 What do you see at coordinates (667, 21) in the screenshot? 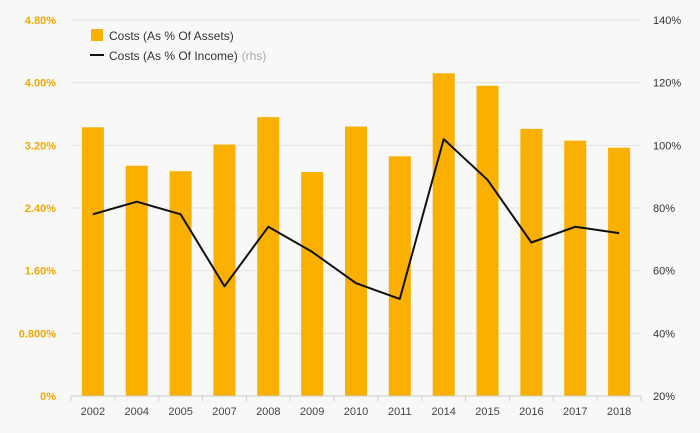
I see `right-tick-label: 140%` at bounding box center [667, 21].